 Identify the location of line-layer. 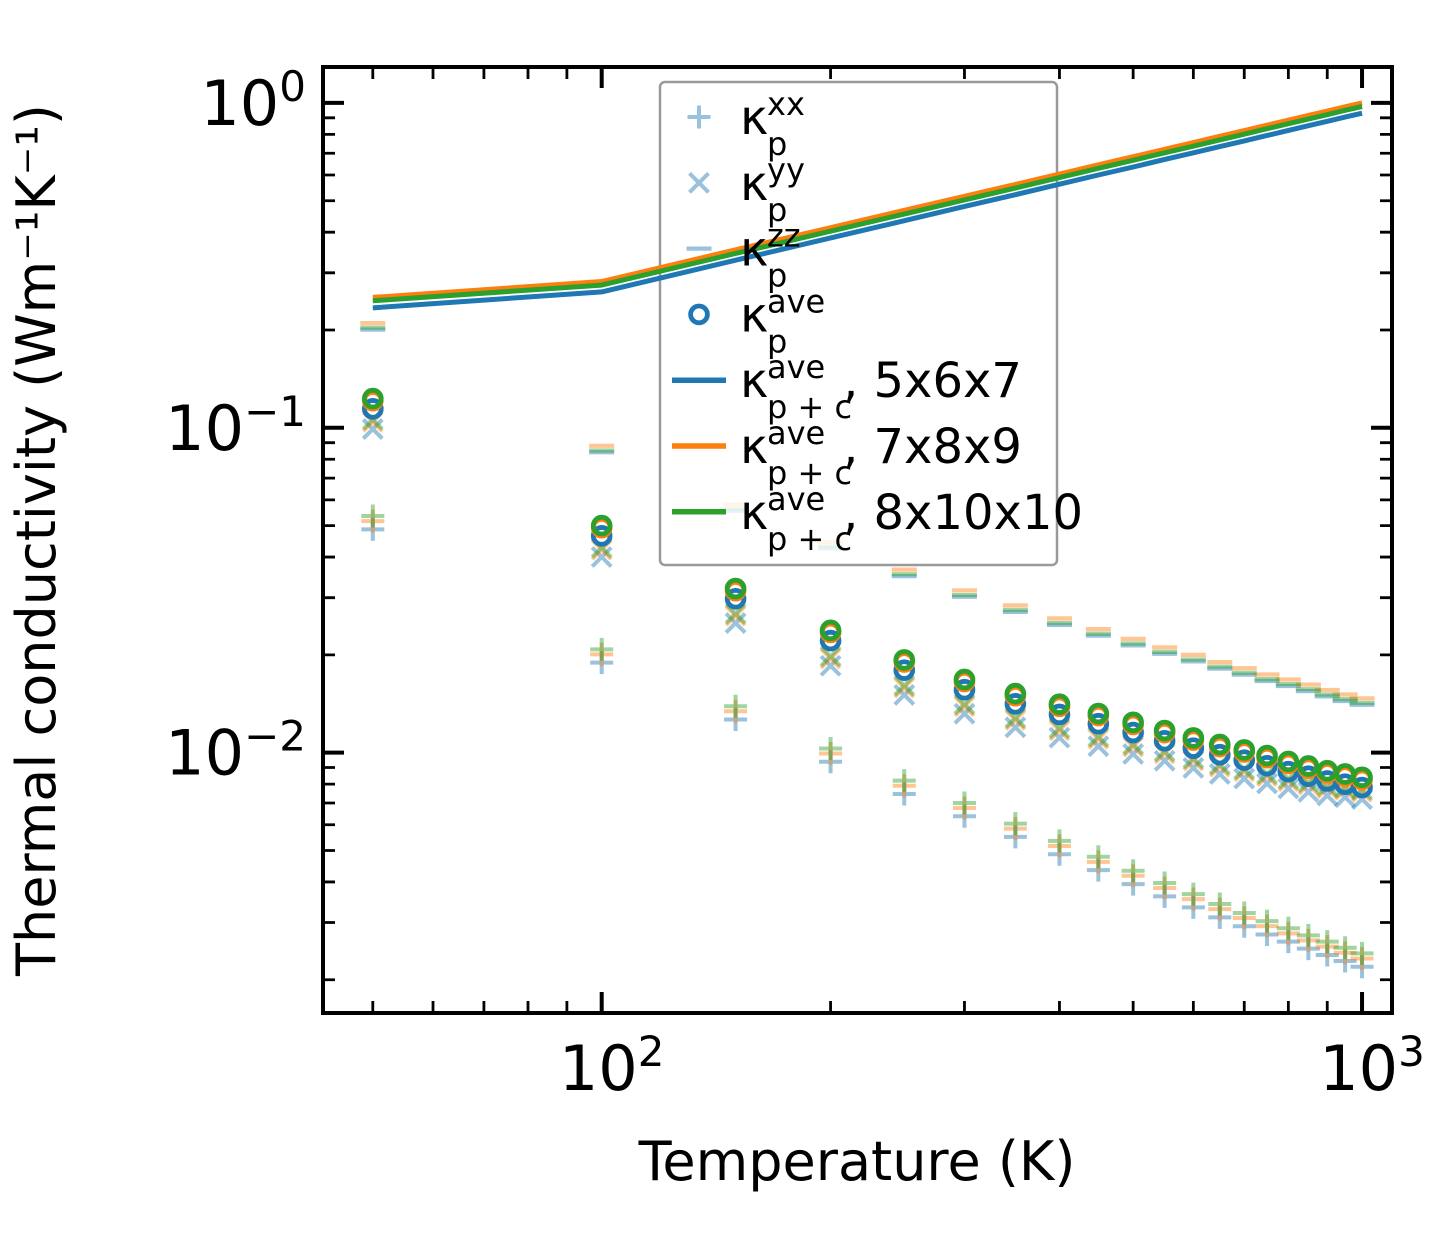
(867, 205).